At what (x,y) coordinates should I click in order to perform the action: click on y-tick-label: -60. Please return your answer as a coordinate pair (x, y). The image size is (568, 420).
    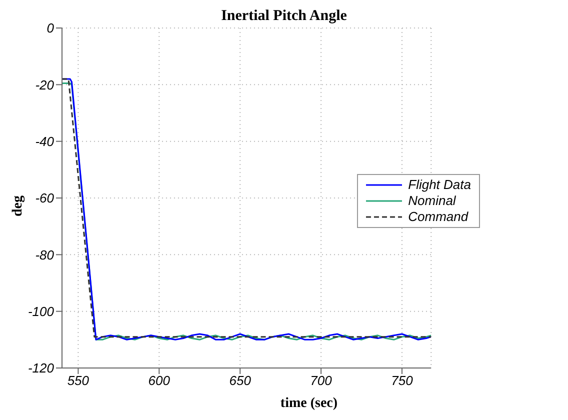
    Looking at the image, I should click on (45, 198).